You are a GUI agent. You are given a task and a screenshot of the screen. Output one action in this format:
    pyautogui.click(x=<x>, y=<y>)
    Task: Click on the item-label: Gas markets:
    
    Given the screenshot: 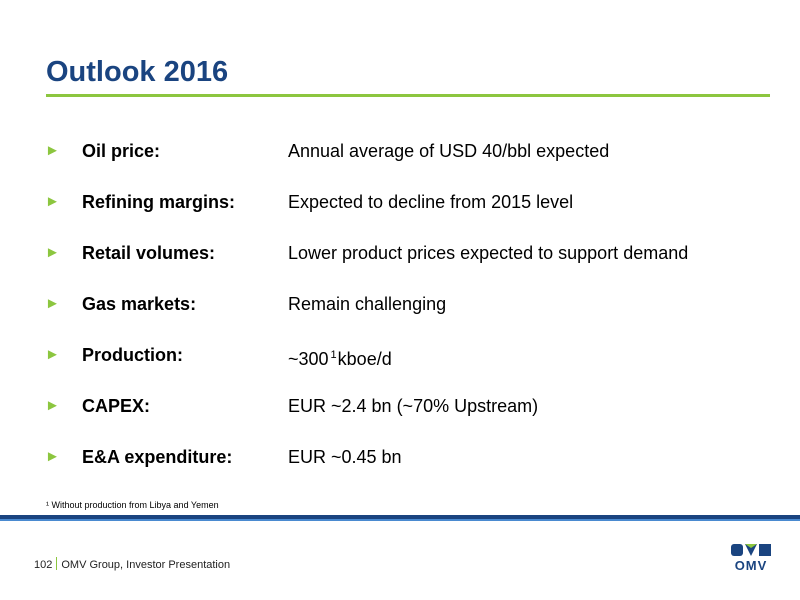 What is the action you would take?
    pyautogui.click(x=139, y=304)
    